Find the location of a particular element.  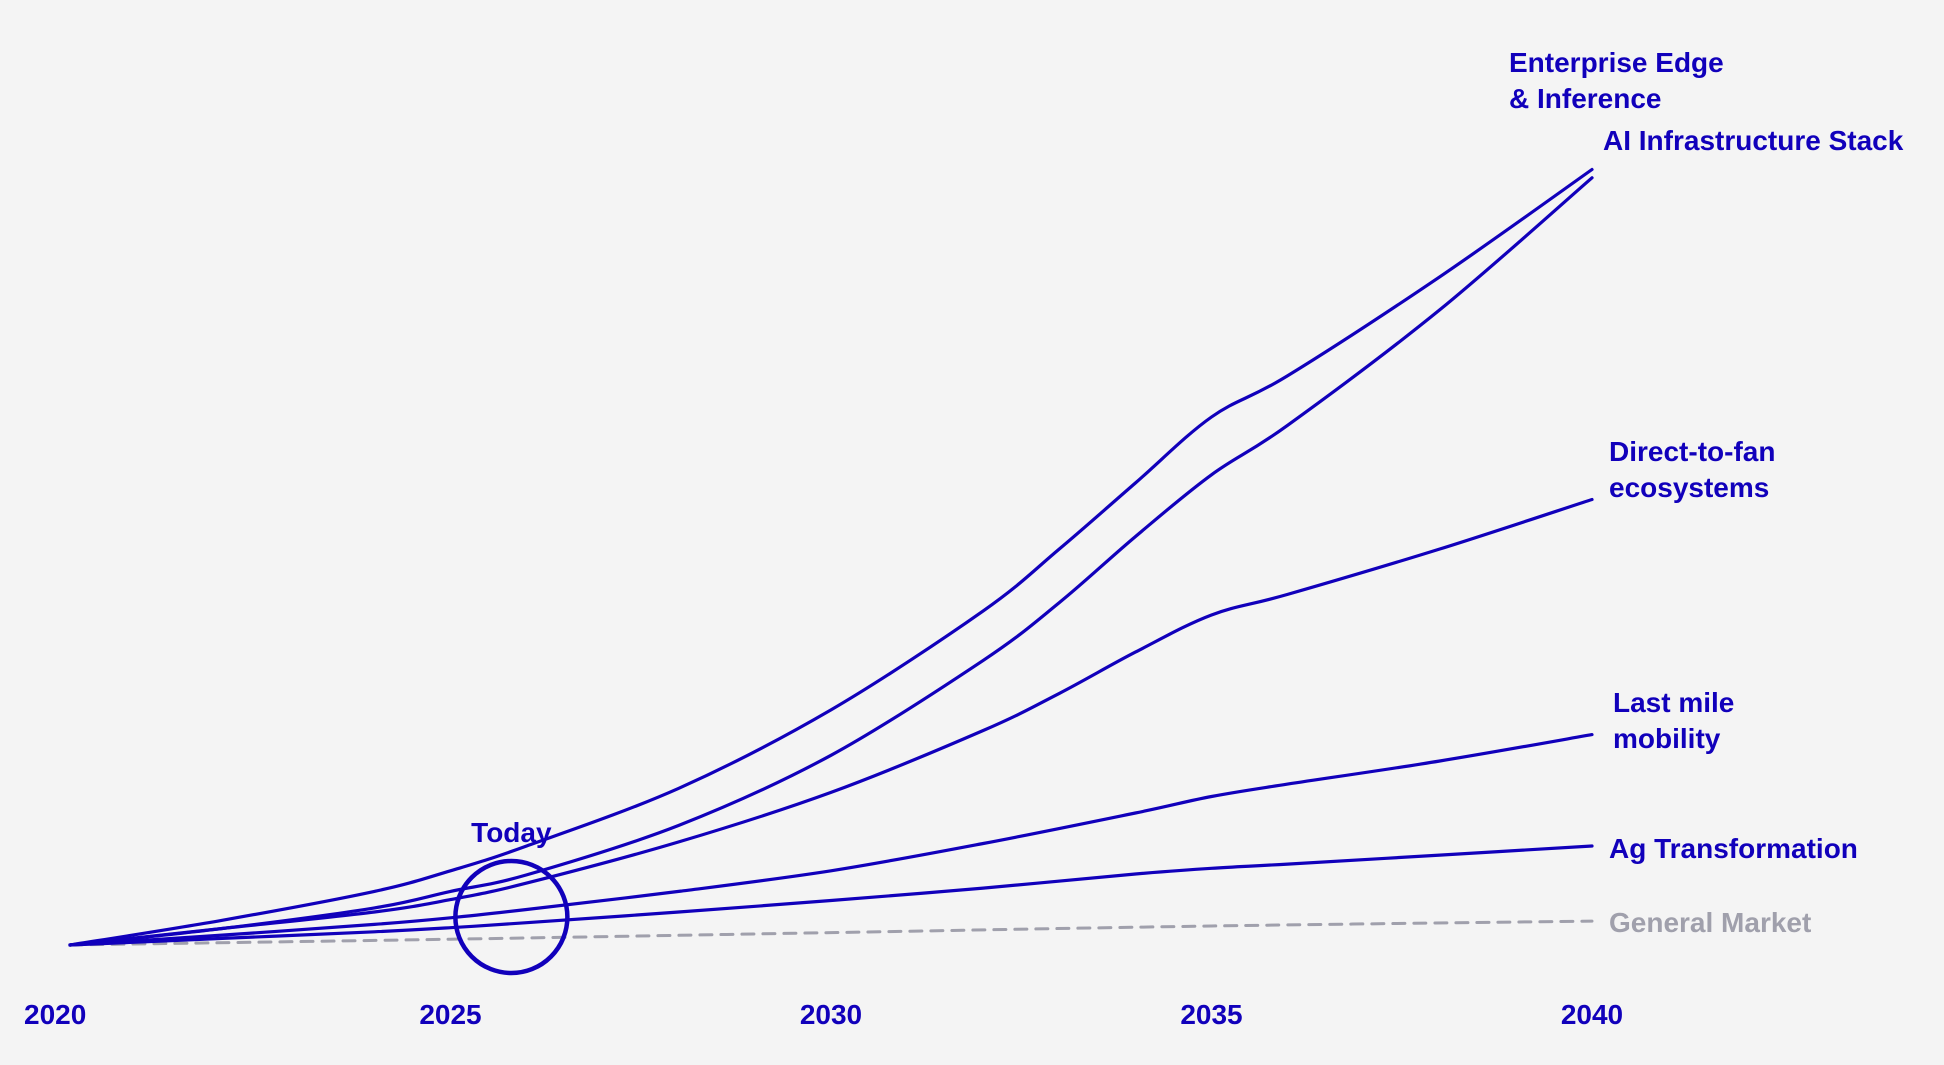

x-tick-label-2025: 2025 is located at coordinates (450, 1014).